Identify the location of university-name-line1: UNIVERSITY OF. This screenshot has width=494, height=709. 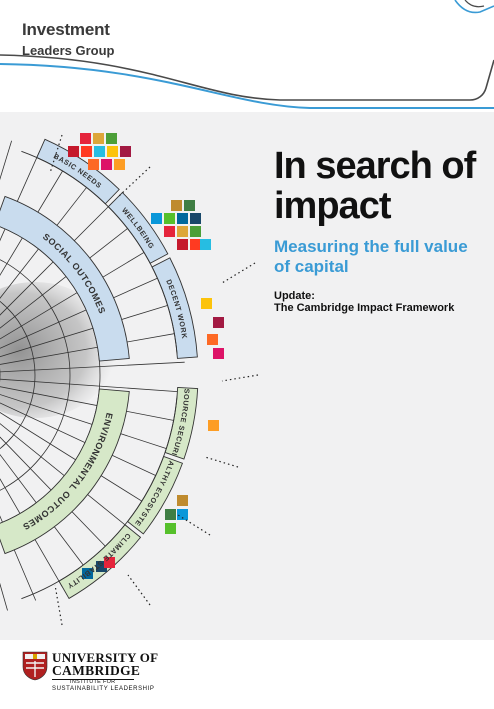
(105, 657).